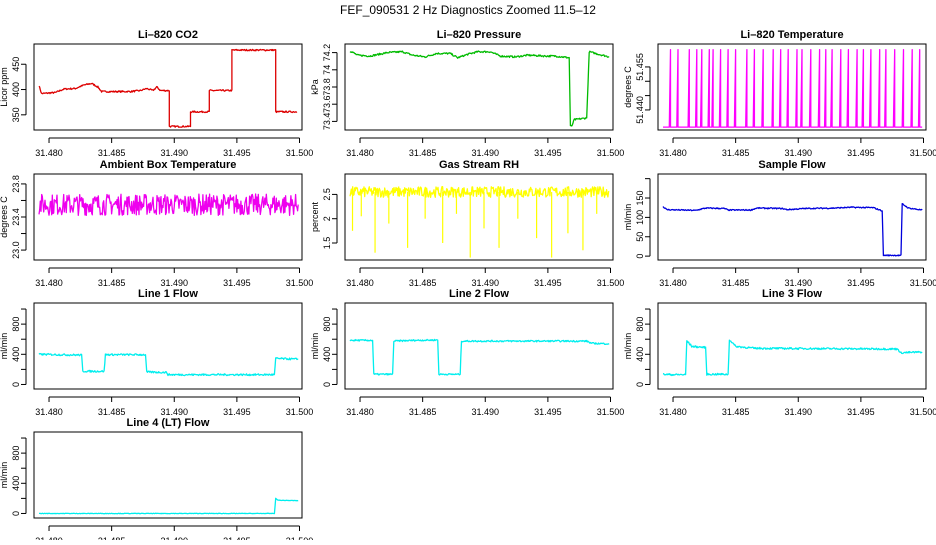 The width and height of the screenshot is (936, 545). I want to click on y-tick-label: 23.8, so click(16, 184).